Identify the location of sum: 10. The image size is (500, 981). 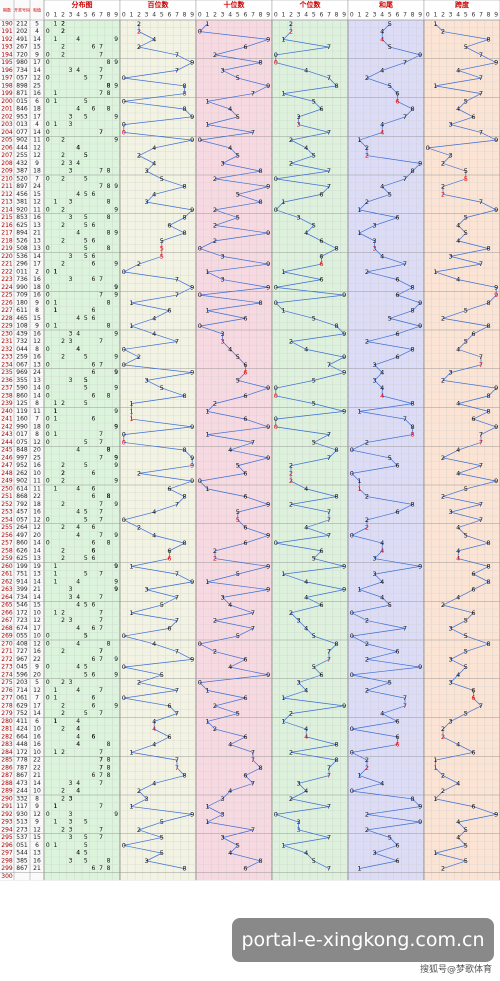
(37, 636).